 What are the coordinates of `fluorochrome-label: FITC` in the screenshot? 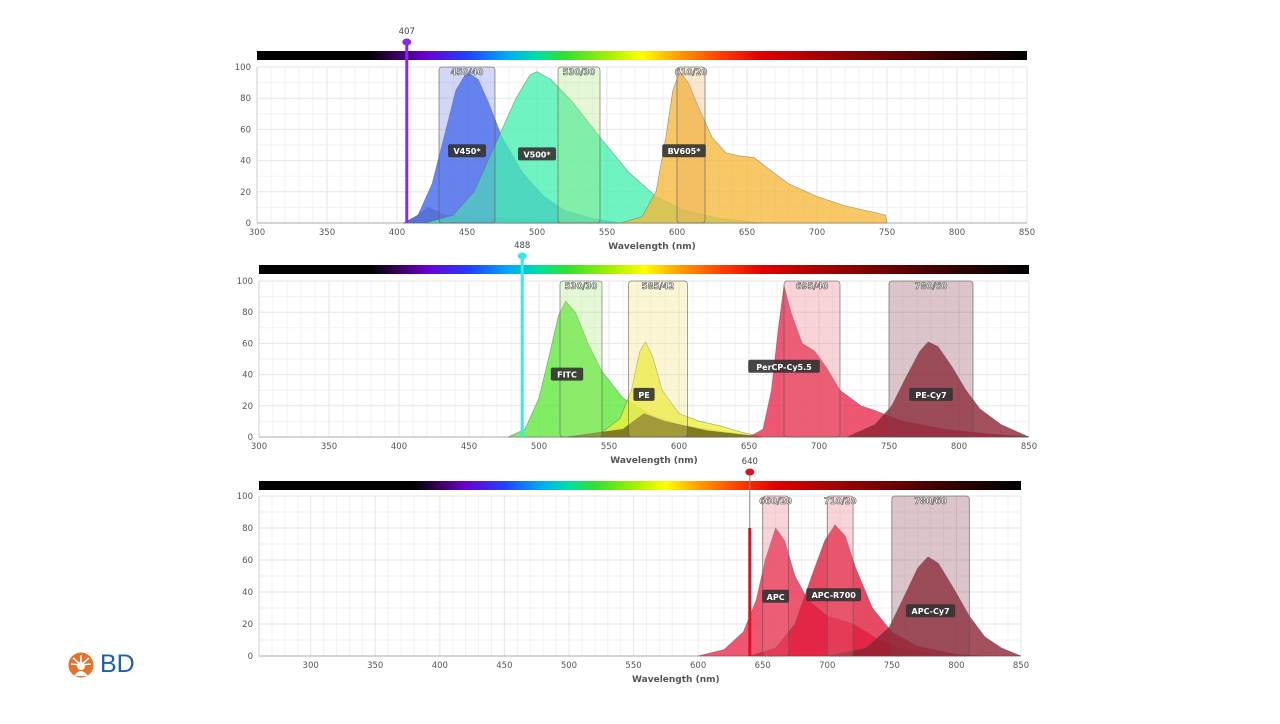 It's located at (567, 375).